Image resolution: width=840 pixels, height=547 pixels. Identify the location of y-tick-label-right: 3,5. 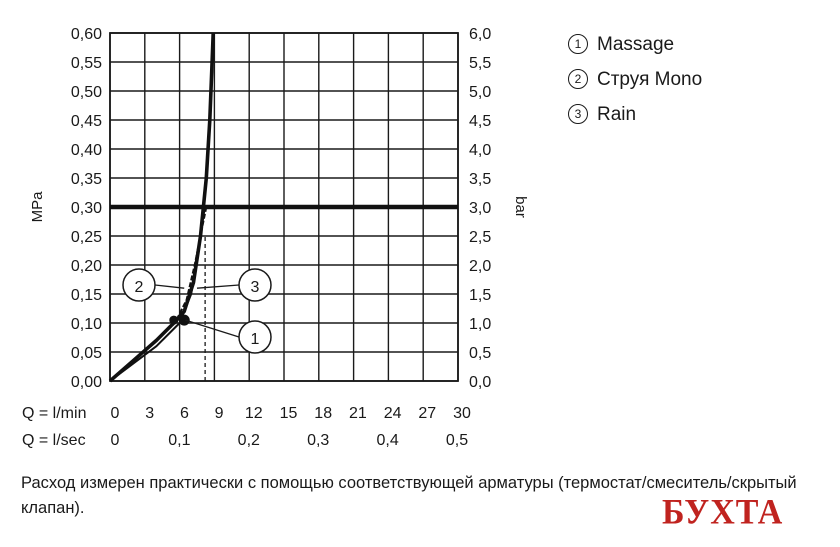
(480, 179).